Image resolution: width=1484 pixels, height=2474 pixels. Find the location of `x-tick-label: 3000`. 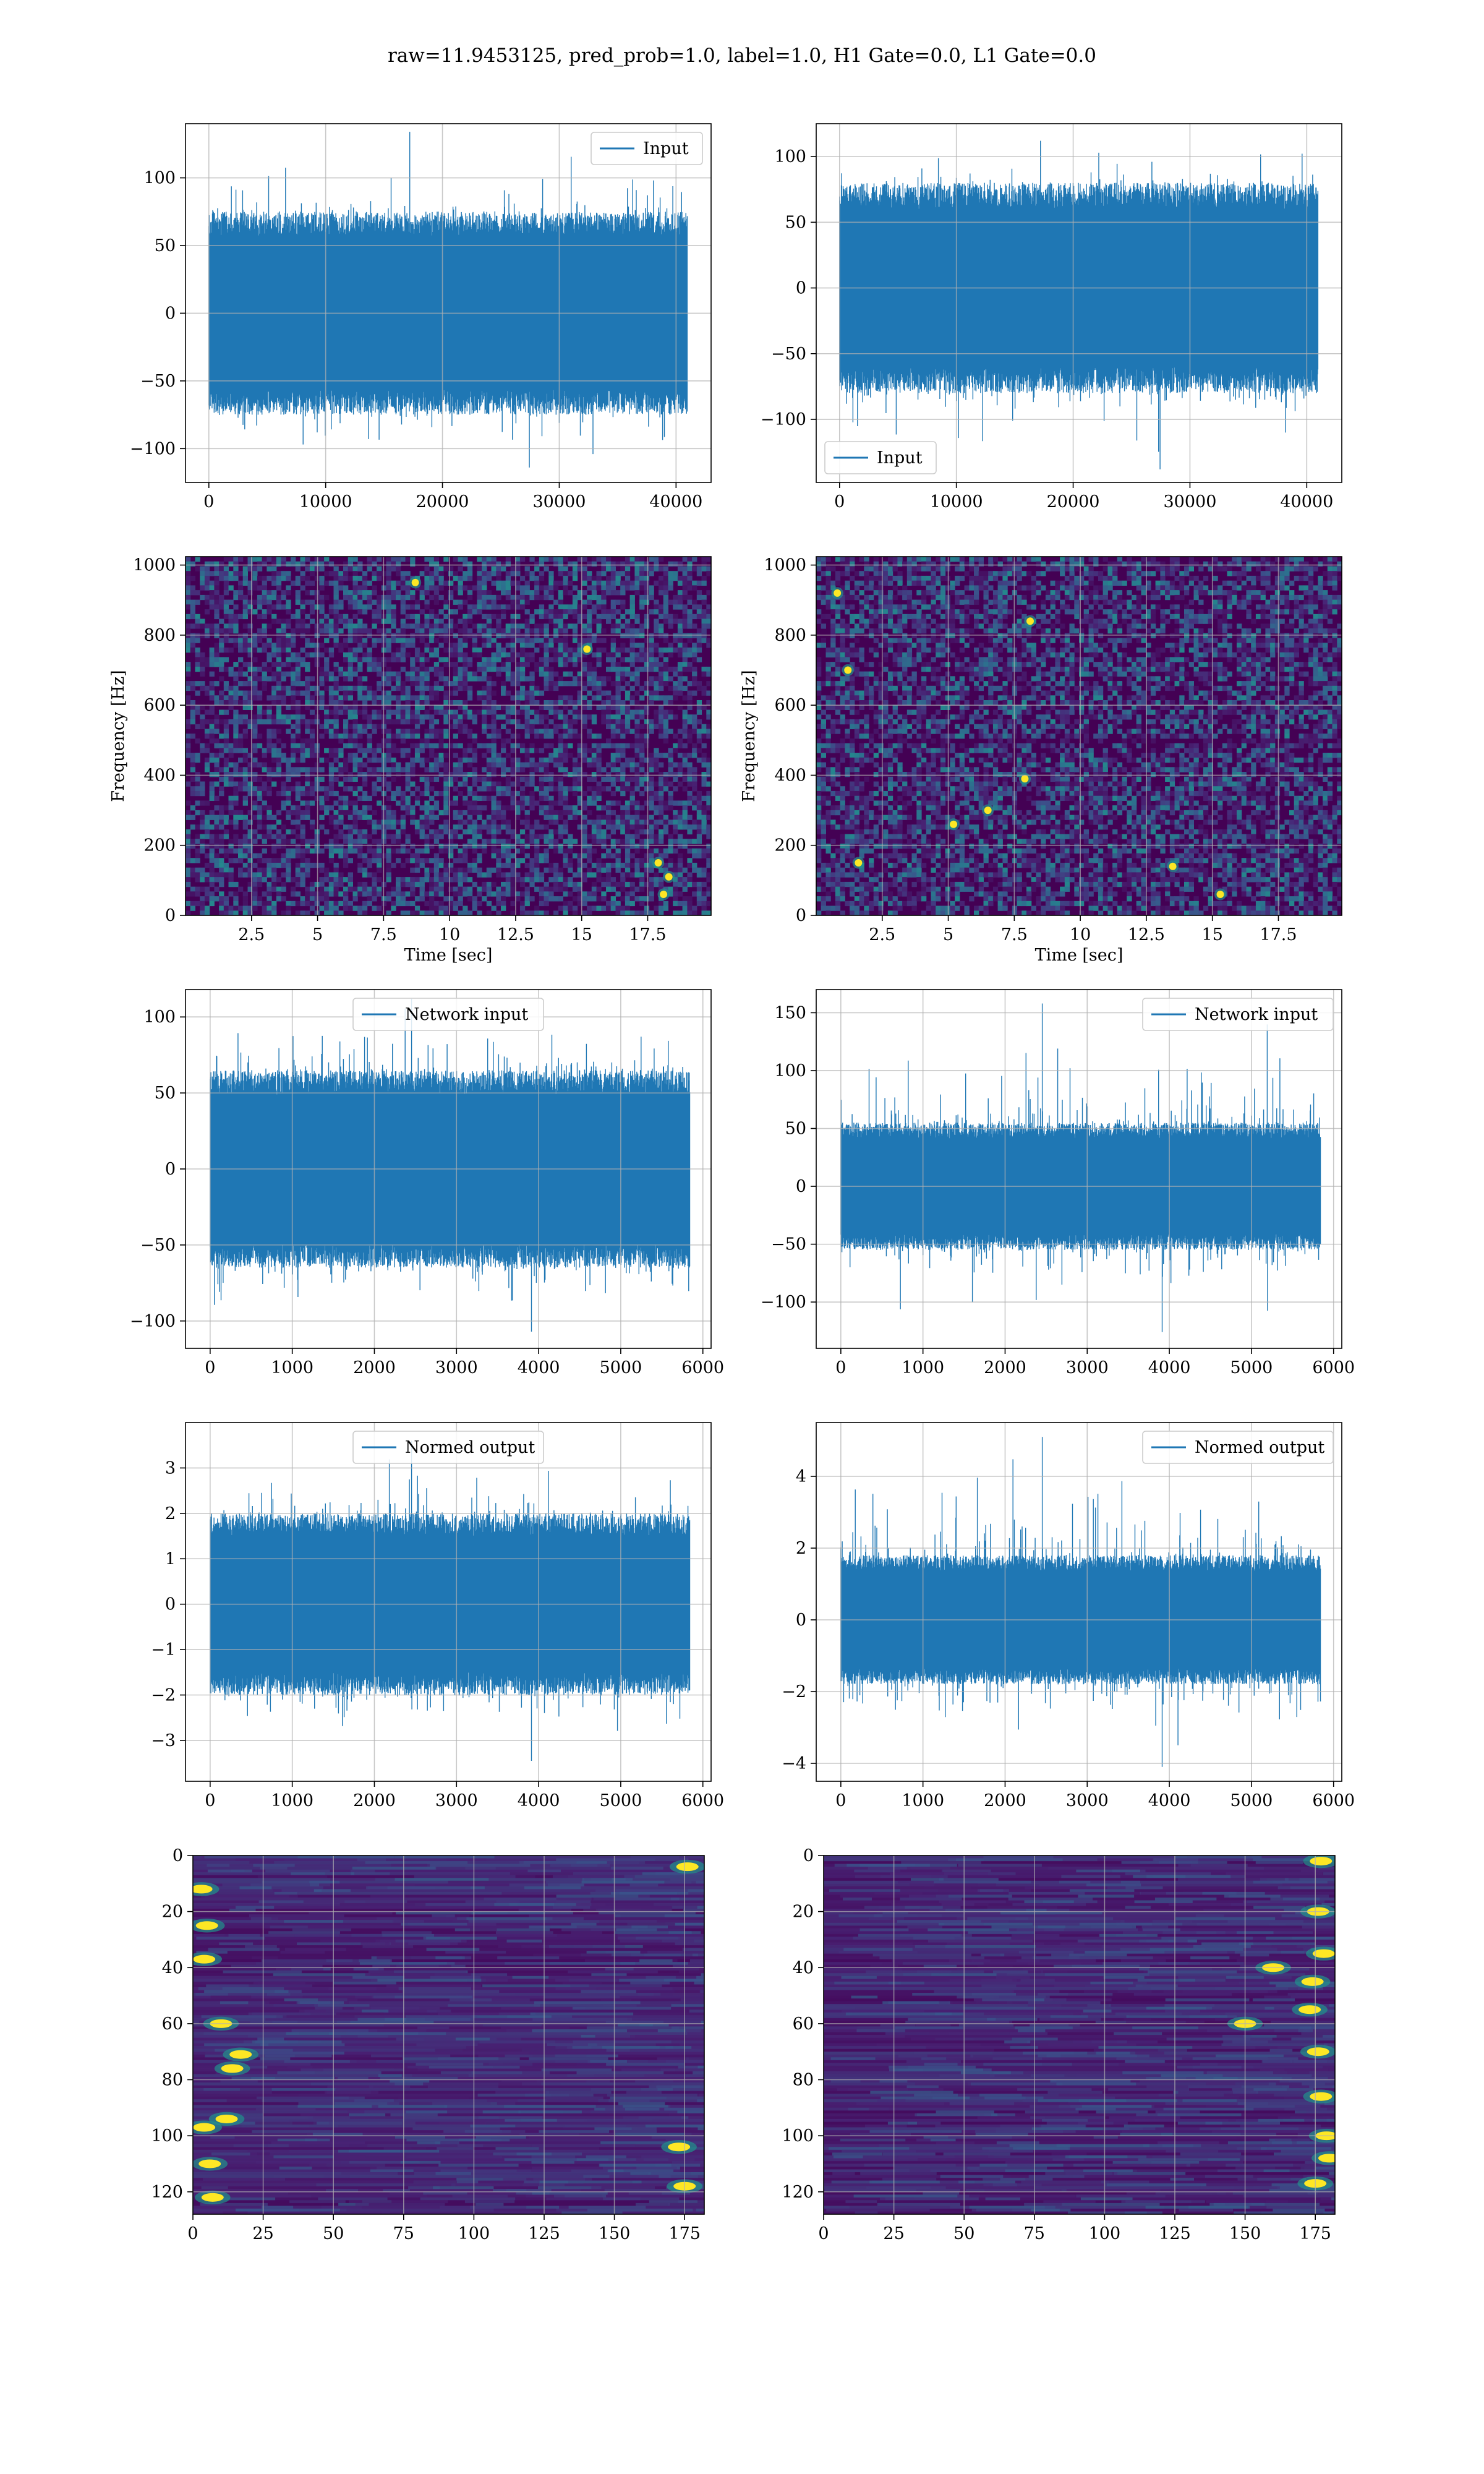

x-tick-label: 3000 is located at coordinates (1087, 1367).